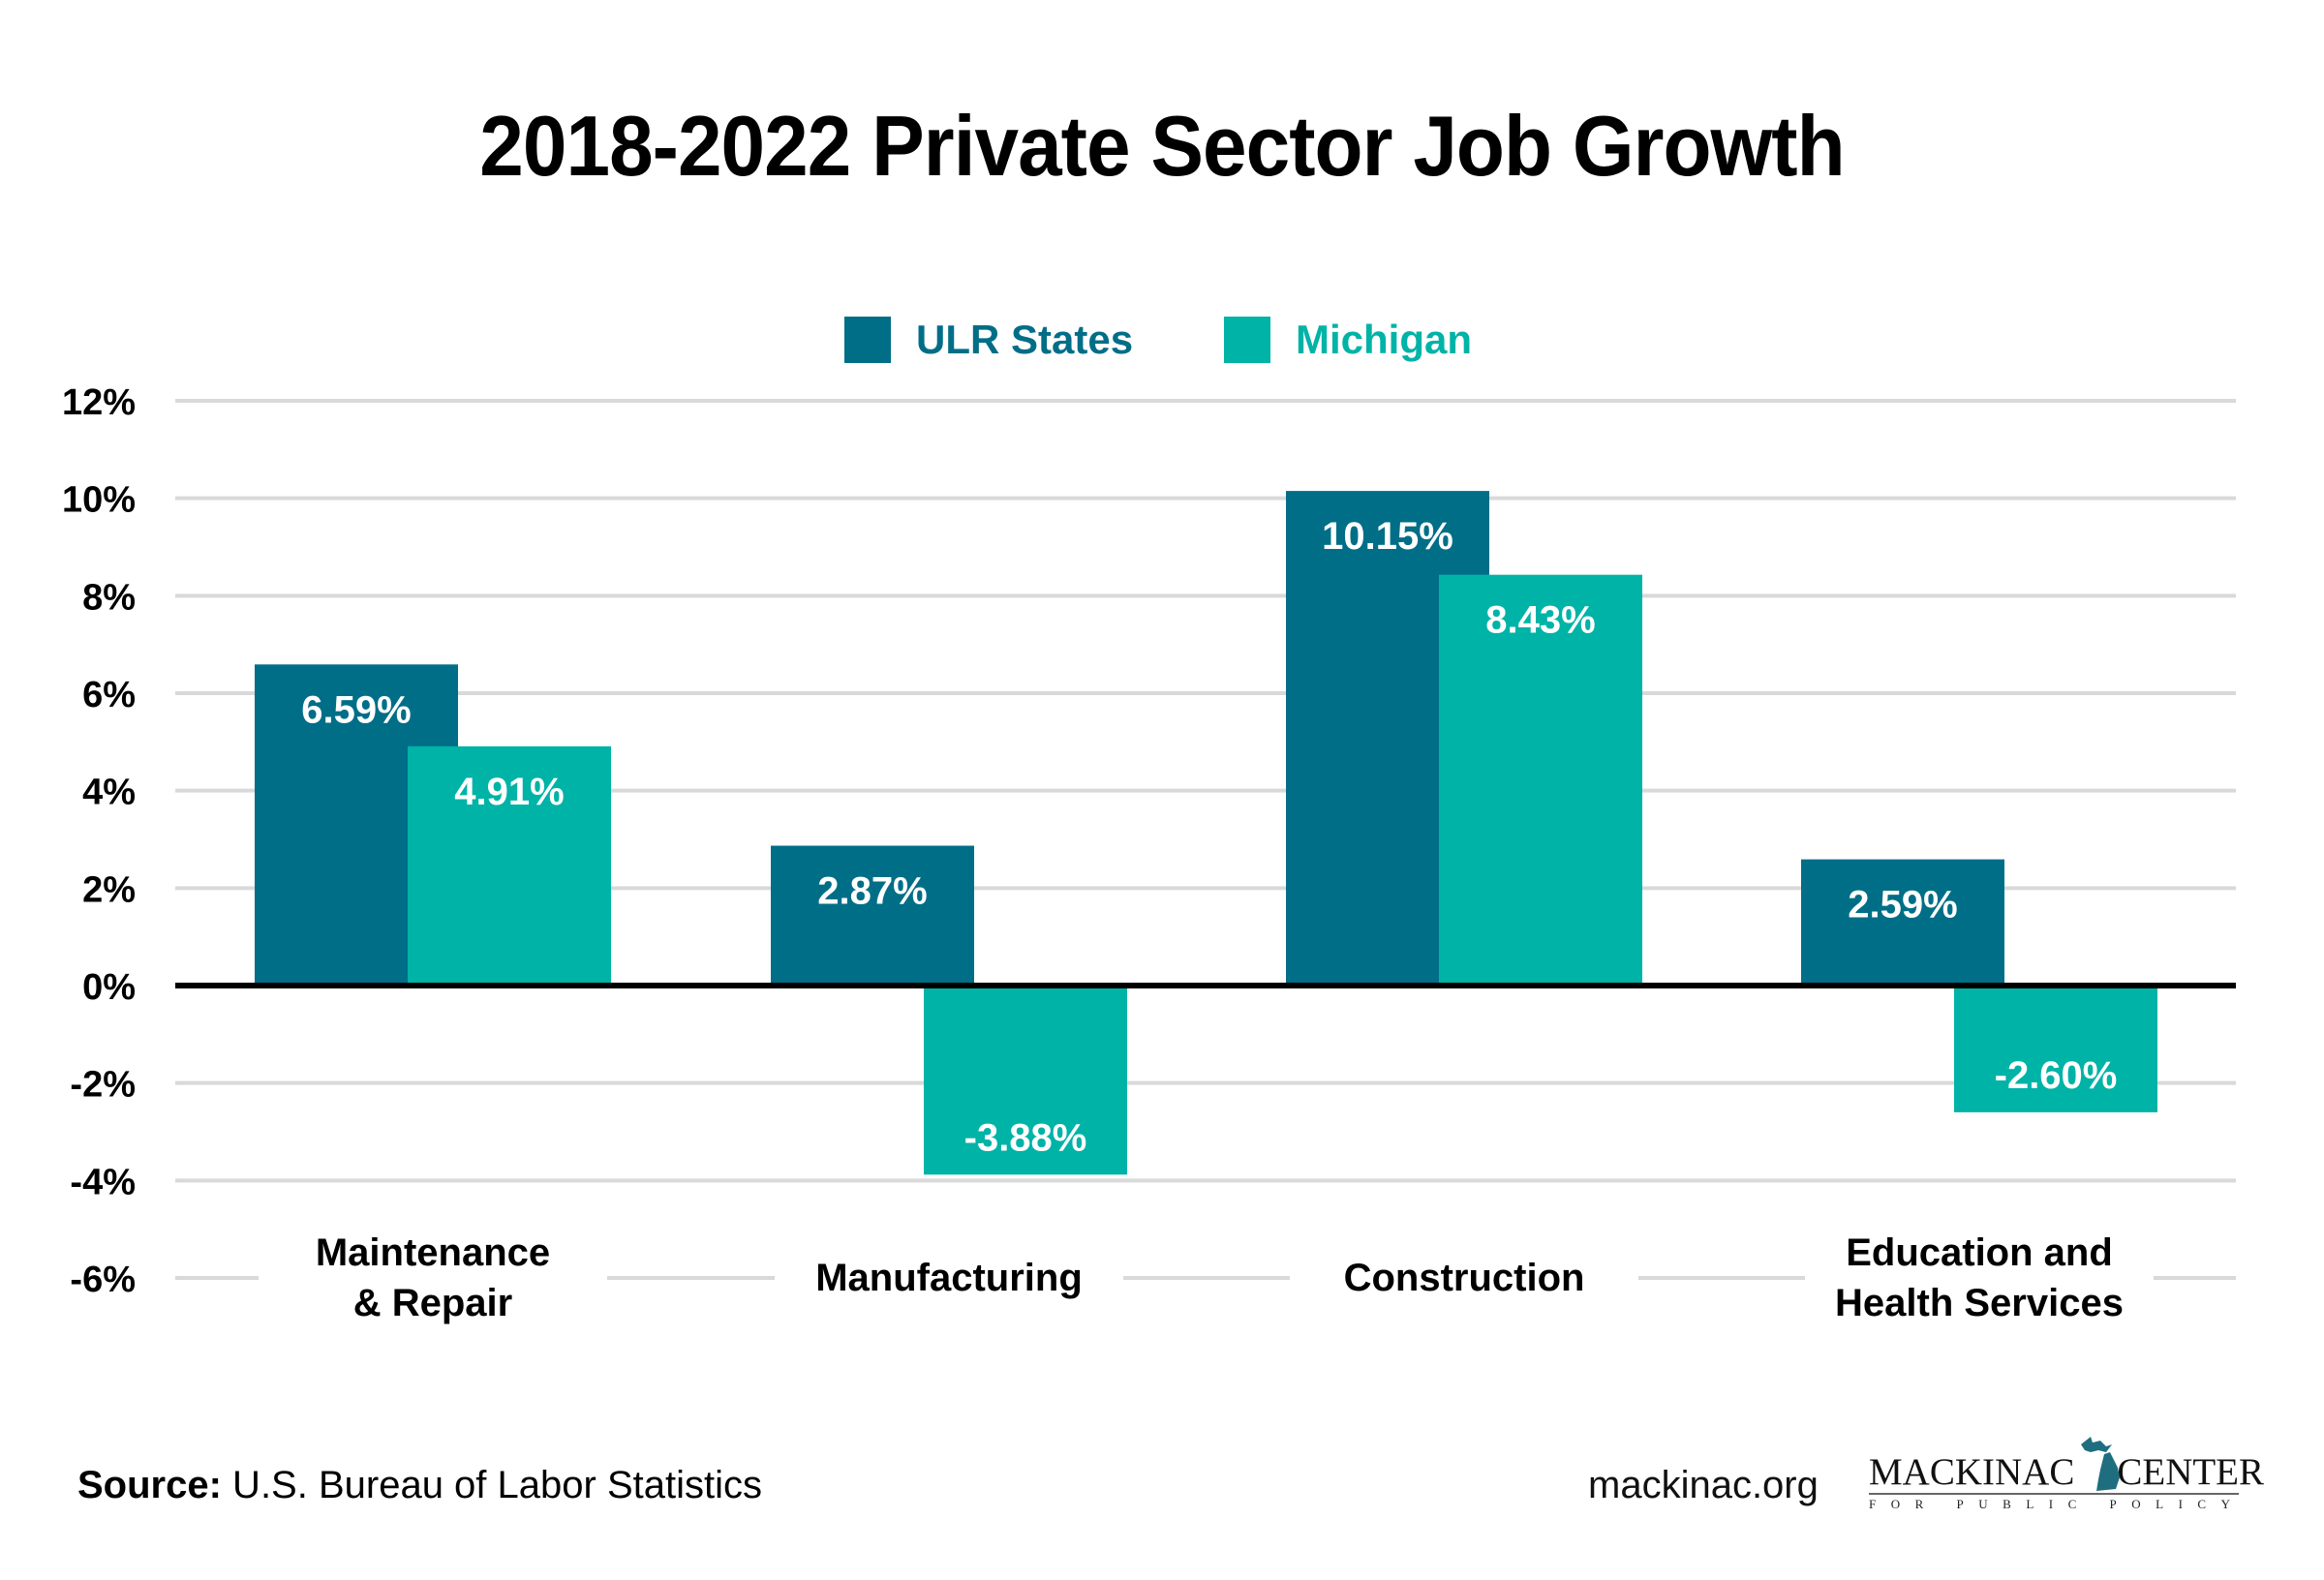 The width and height of the screenshot is (2324, 1580). What do you see at coordinates (103, 1280) in the screenshot?
I see `y-tick-label: -6%` at bounding box center [103, 1280].